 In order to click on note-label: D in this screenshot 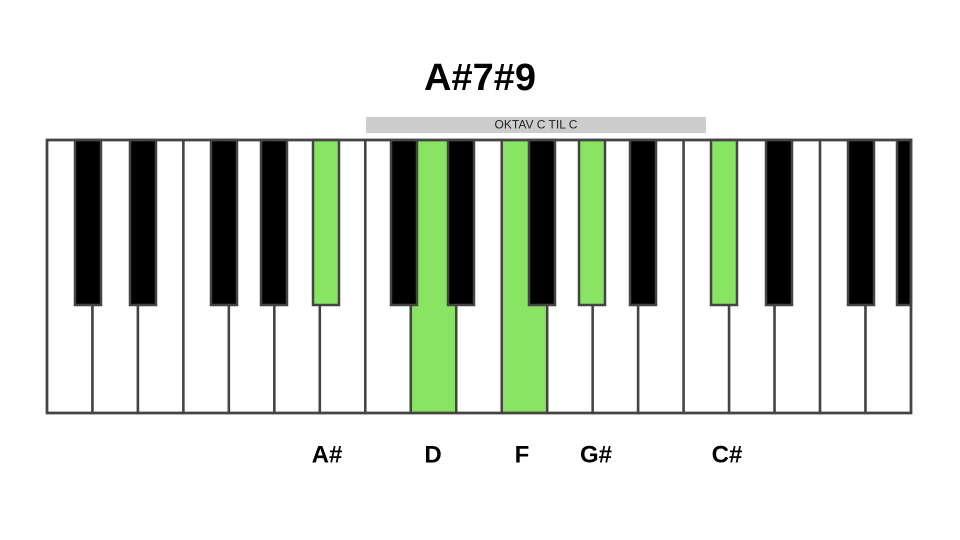, I will do `click(432, 454)`.